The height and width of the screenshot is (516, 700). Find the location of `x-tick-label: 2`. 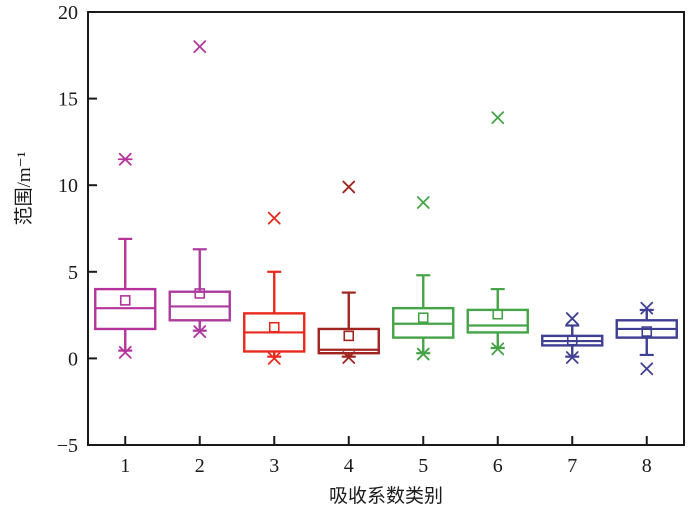

x-tick-label: 2 is located at coordinates (200, 466).